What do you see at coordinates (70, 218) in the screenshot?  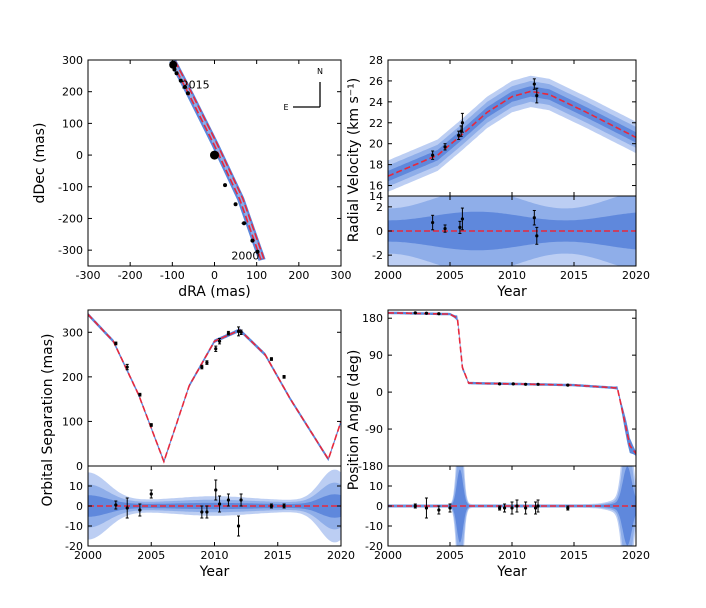 I see `orbit-ytick-label: -200` at bounding box center [70, 218].